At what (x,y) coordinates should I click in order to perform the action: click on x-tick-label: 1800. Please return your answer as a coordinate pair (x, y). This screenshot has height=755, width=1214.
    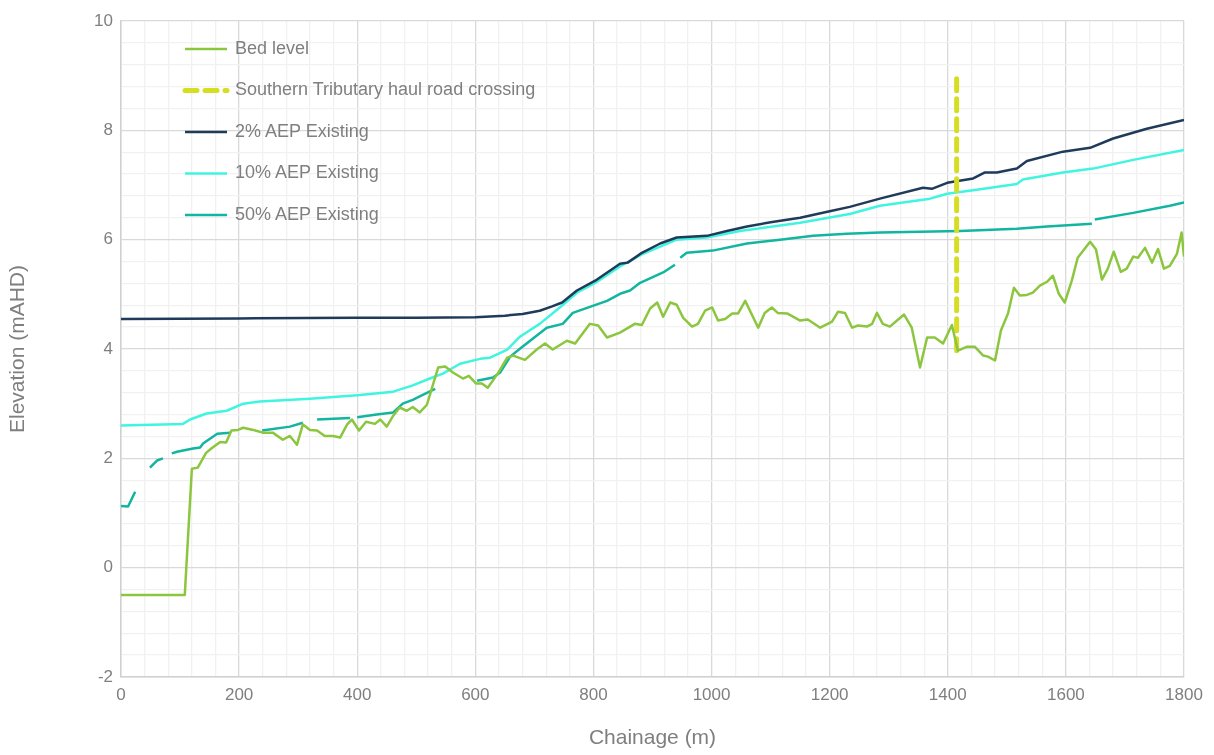
    Looking at the image, I should click on (1184, 694).